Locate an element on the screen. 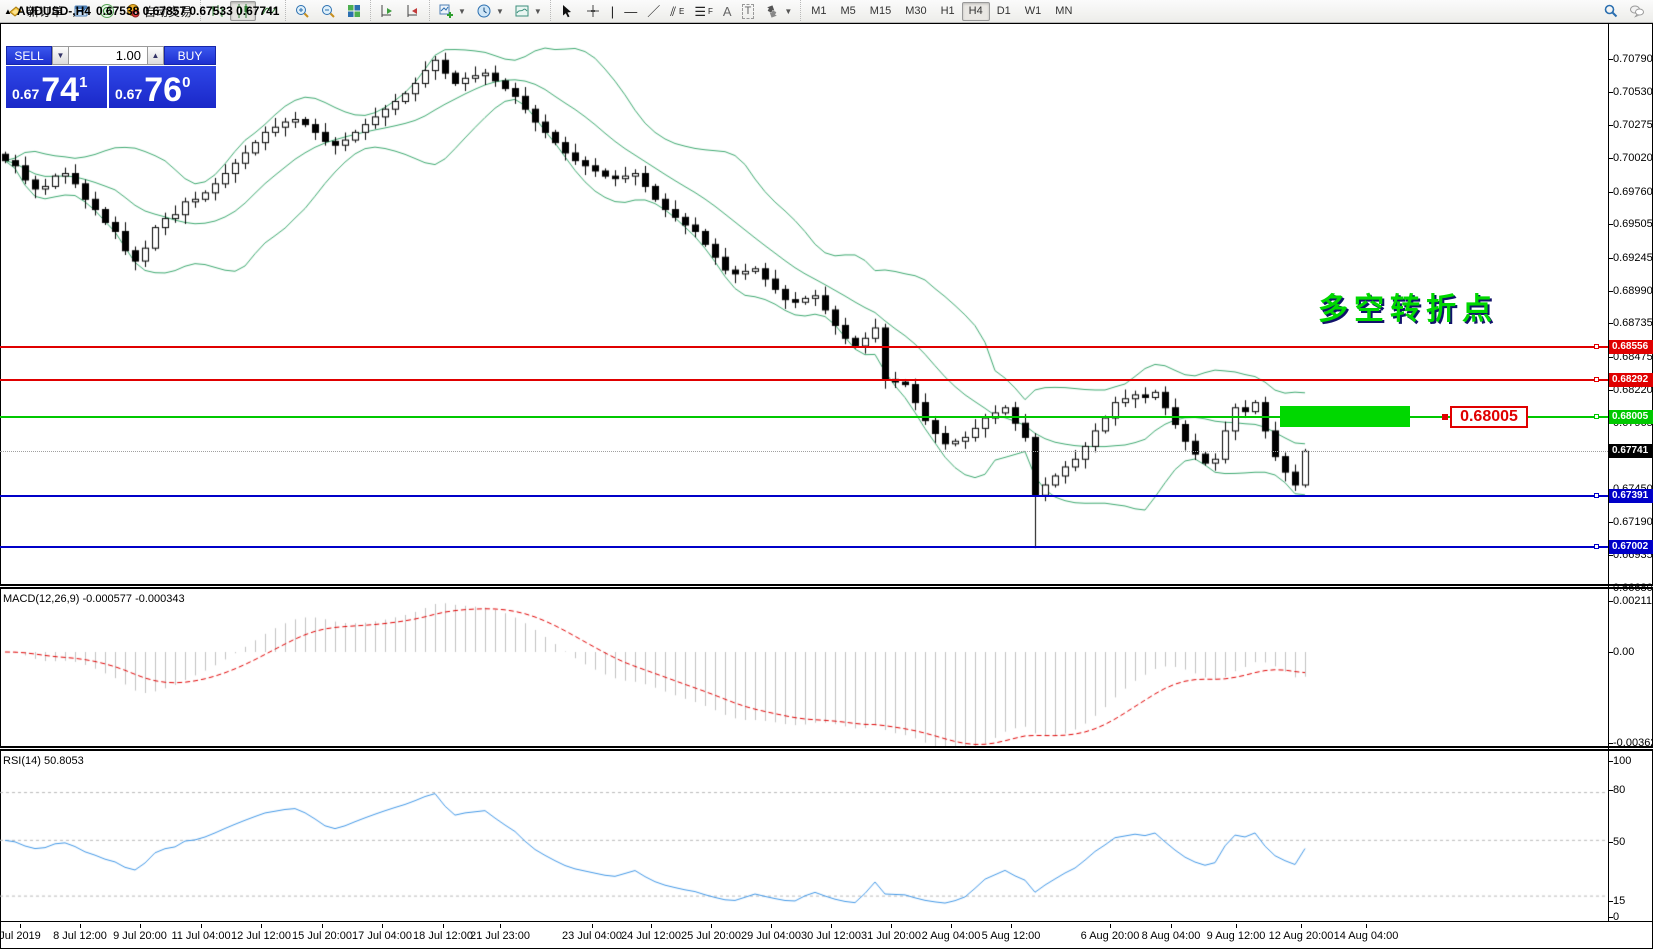 The height and width of the screenshot is (949, 1653). cursor-button is located at coordinates (567, 11).